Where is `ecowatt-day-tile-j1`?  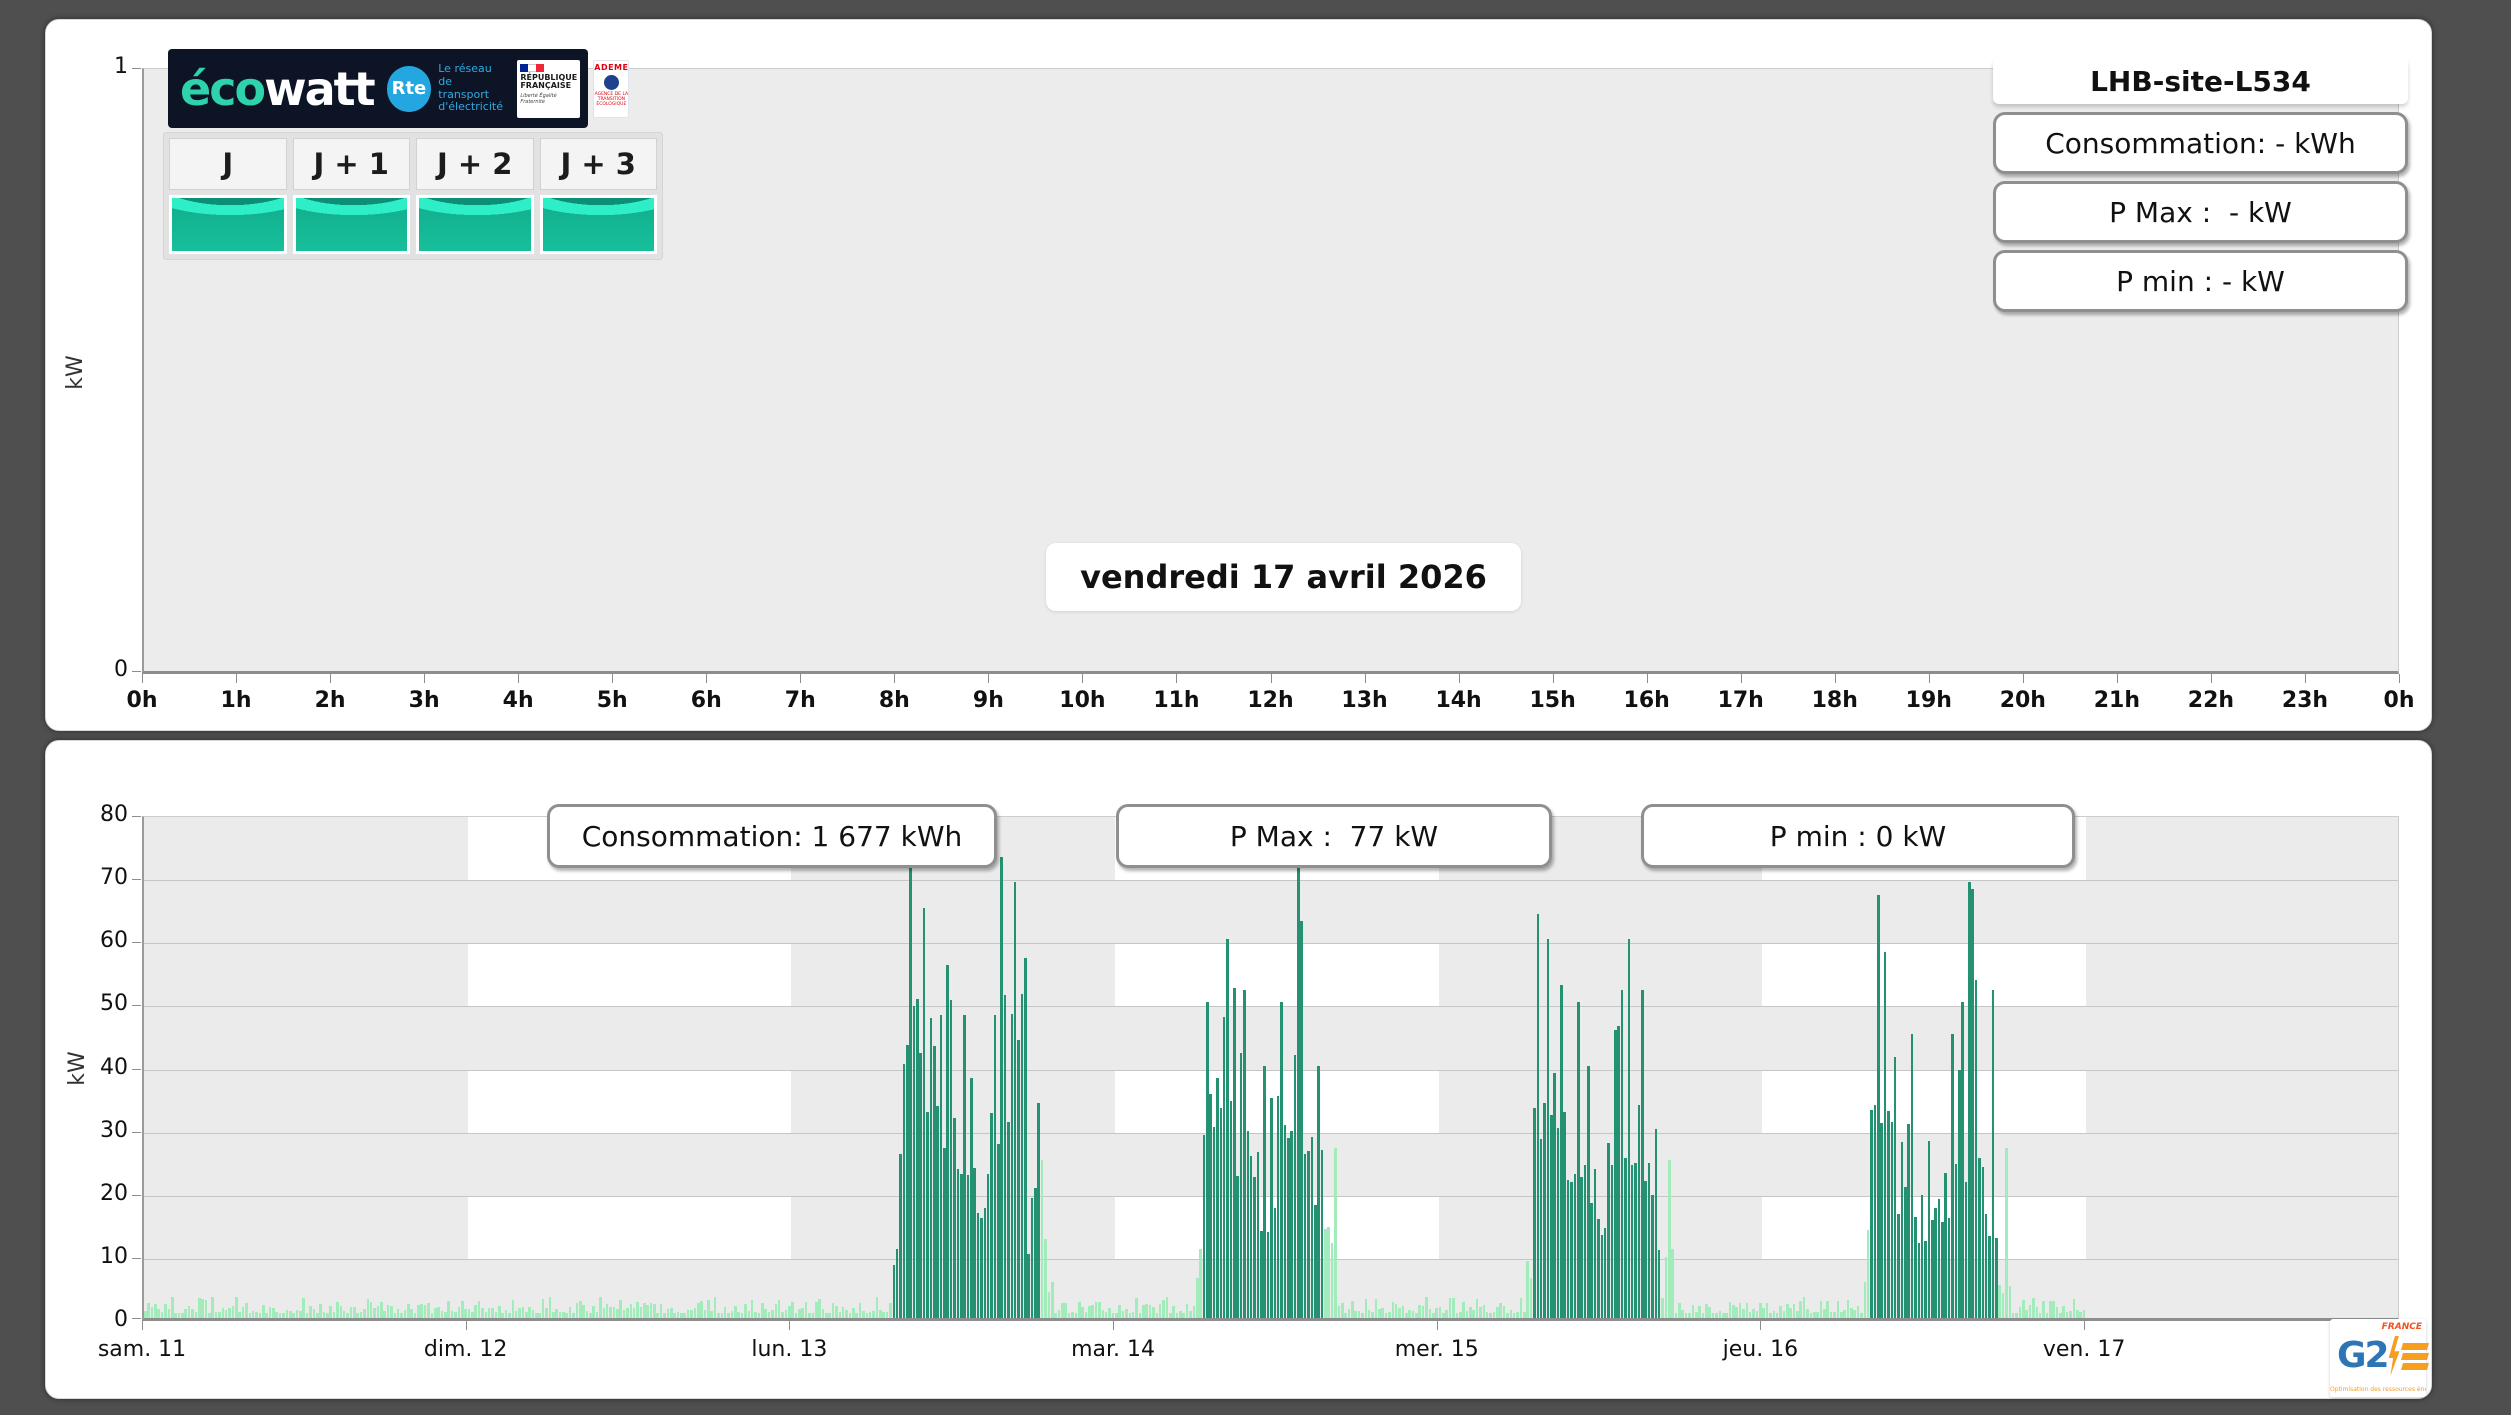
ecowatt-day-tile-j1 is located at coordinates (351, 224).